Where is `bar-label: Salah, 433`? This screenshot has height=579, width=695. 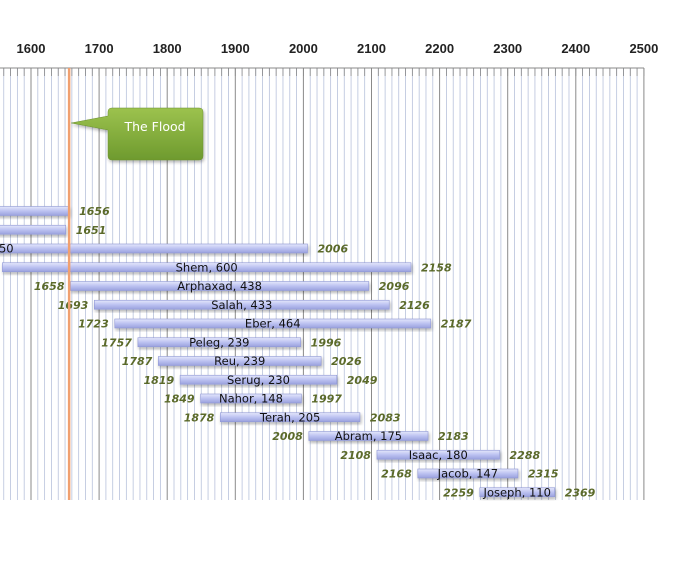
bar-label: Salah, 433 is located at coordinates (241, 305).